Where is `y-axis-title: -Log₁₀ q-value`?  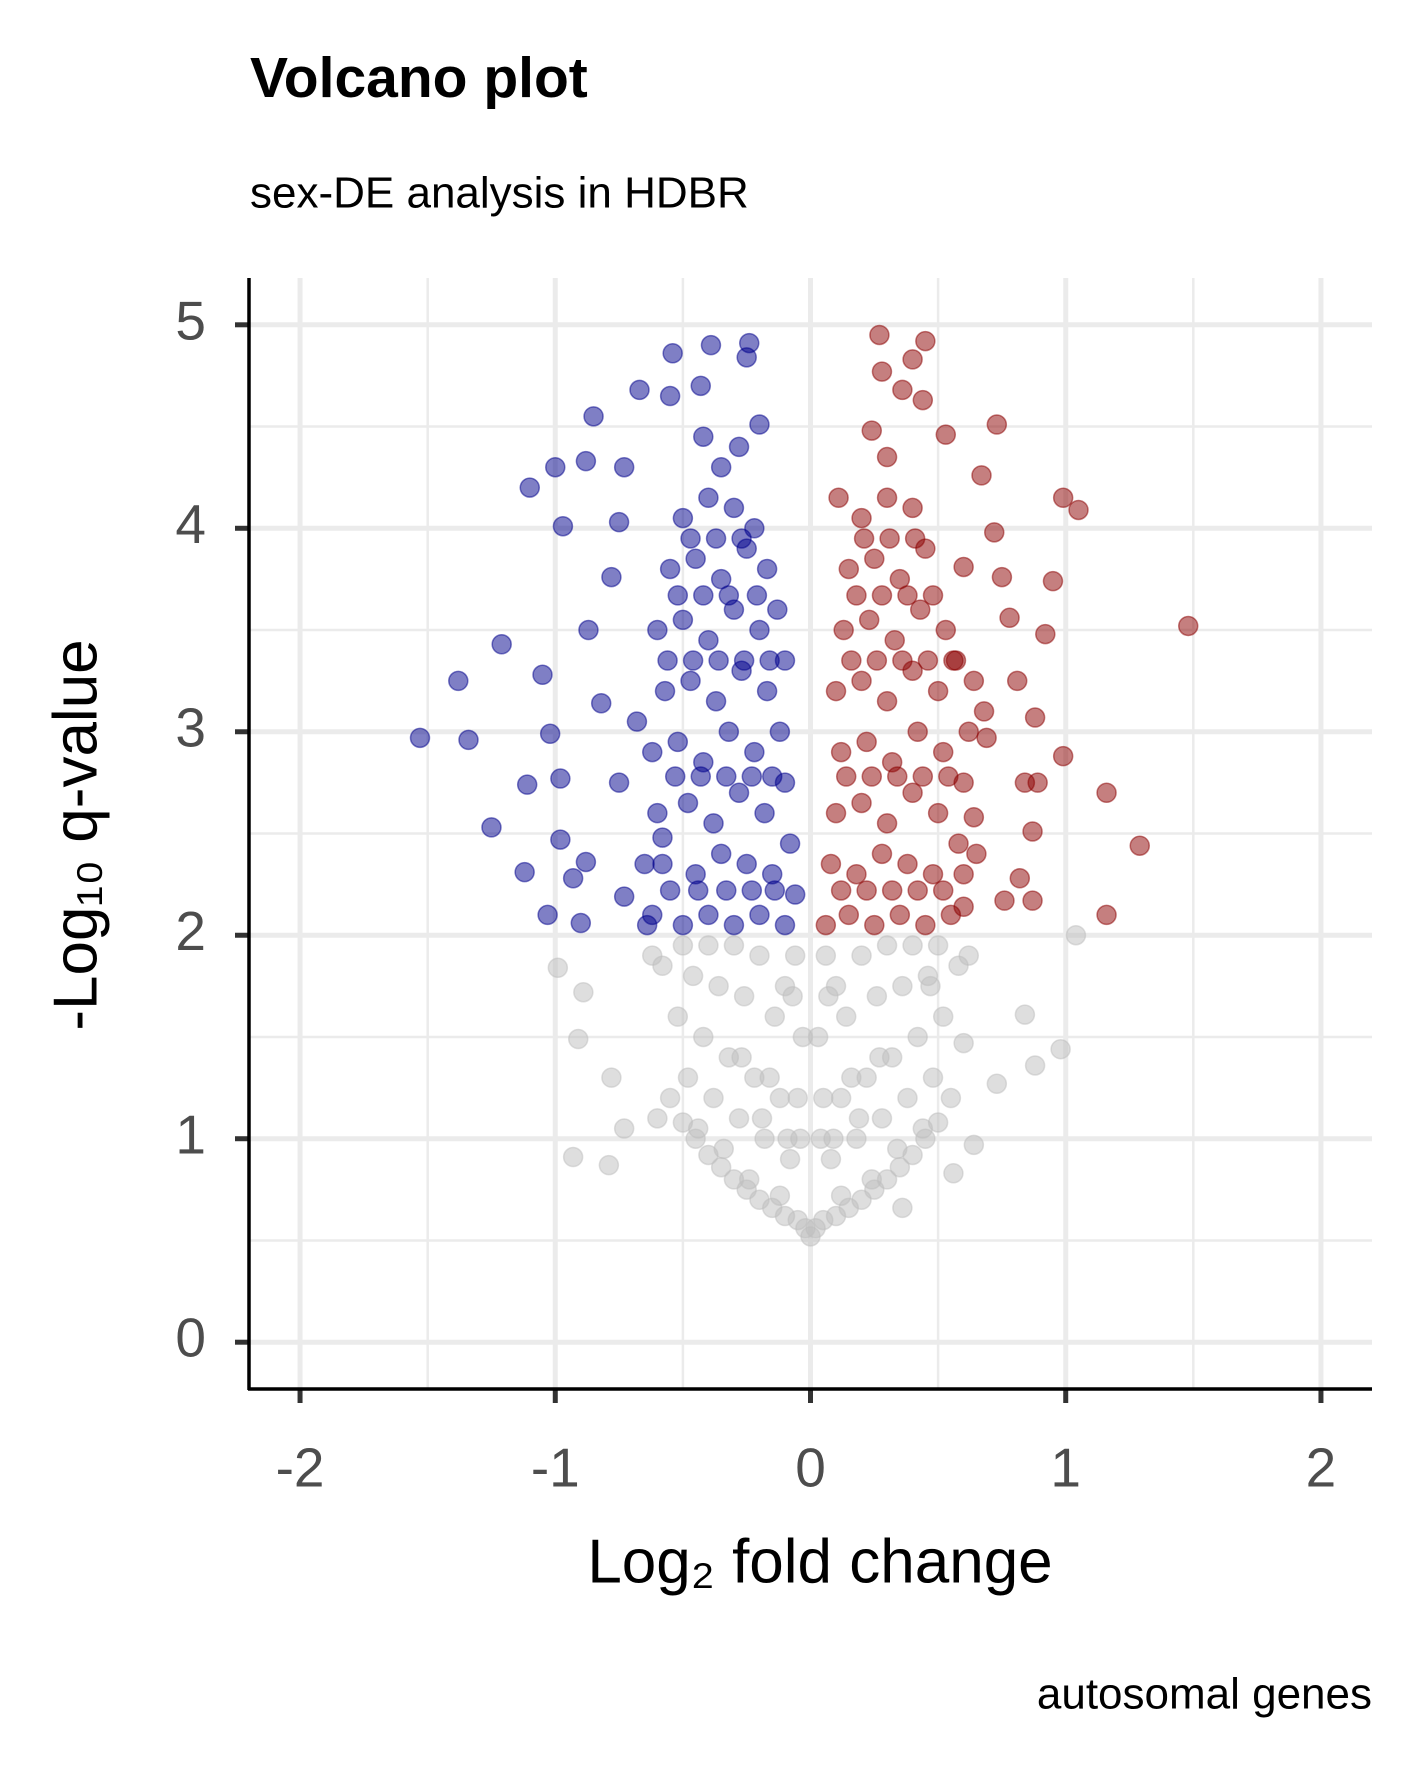
y-axis-title: -Log₁₀ q-value is located at coordinates (75, 834).